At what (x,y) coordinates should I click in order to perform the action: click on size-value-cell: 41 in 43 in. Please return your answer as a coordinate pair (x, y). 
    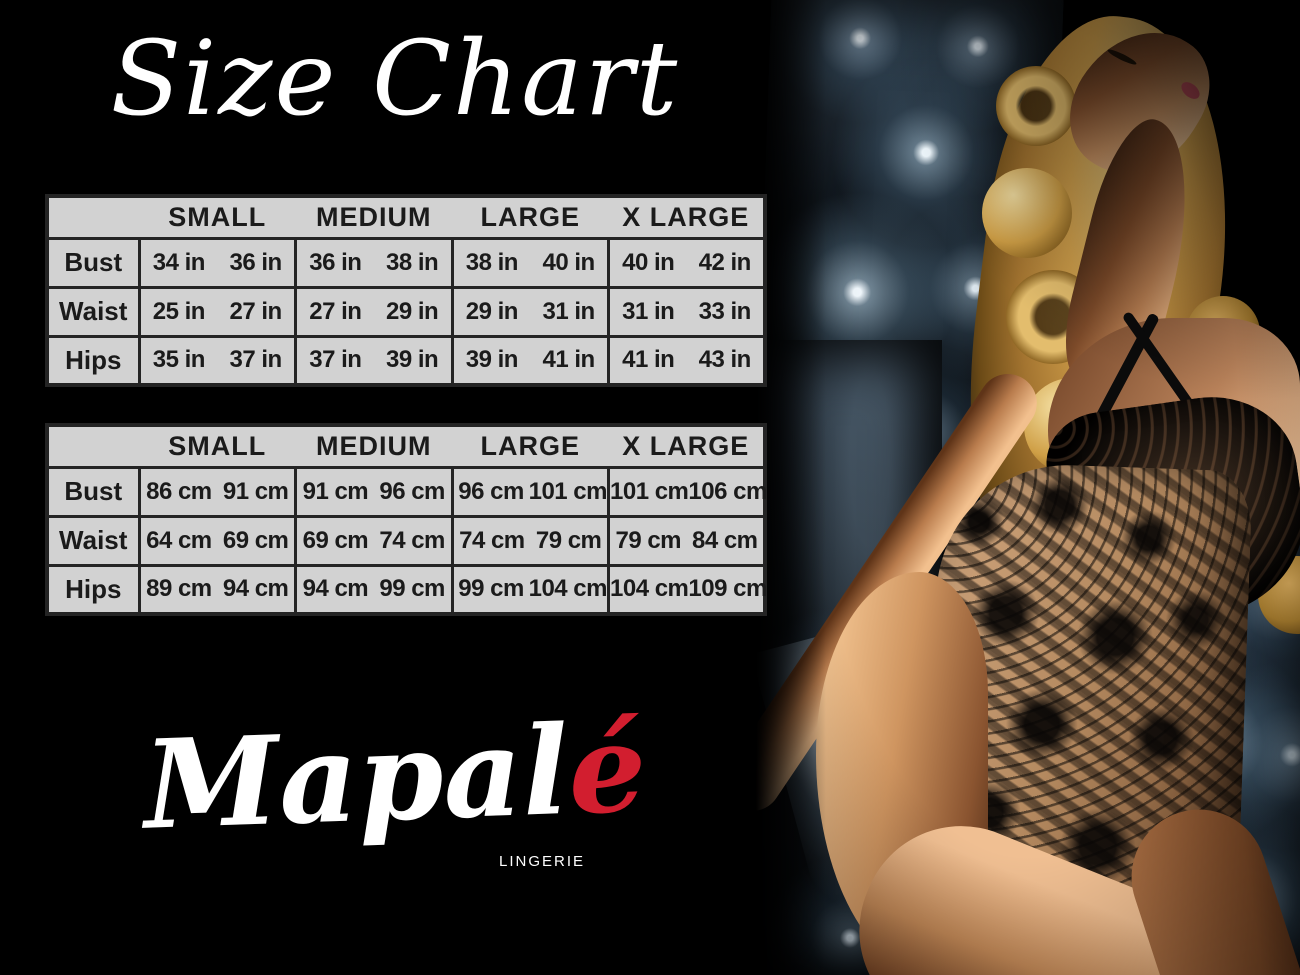
    Looking at the image, I should click on (686, 359).